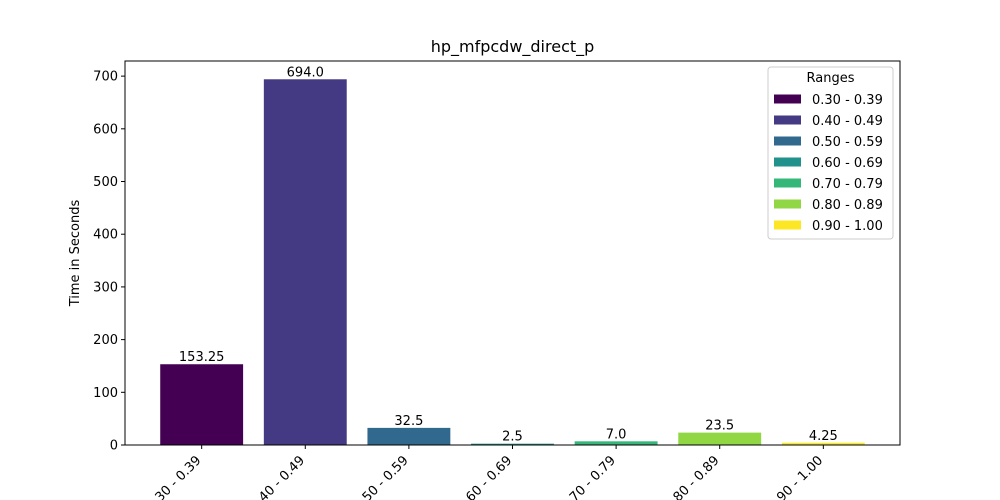  What do you see at coordinates (831, 78) in the screenshot?
I see `legend-title: Ranges` at bounding box center [831, 78].